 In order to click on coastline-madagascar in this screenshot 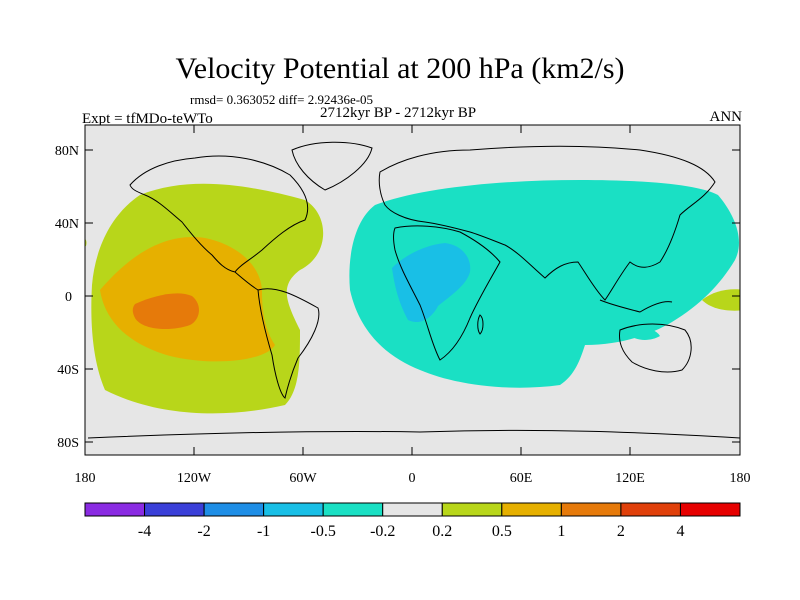, I will do `click(480, 324)`.